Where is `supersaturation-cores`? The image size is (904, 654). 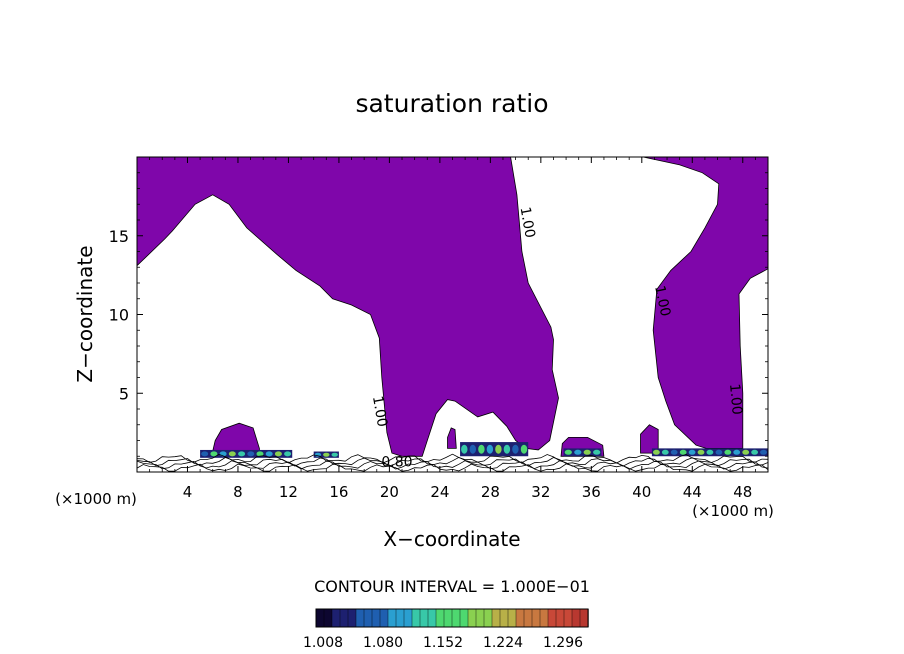
supersaturation-cores is located at coordinates (484, 450).